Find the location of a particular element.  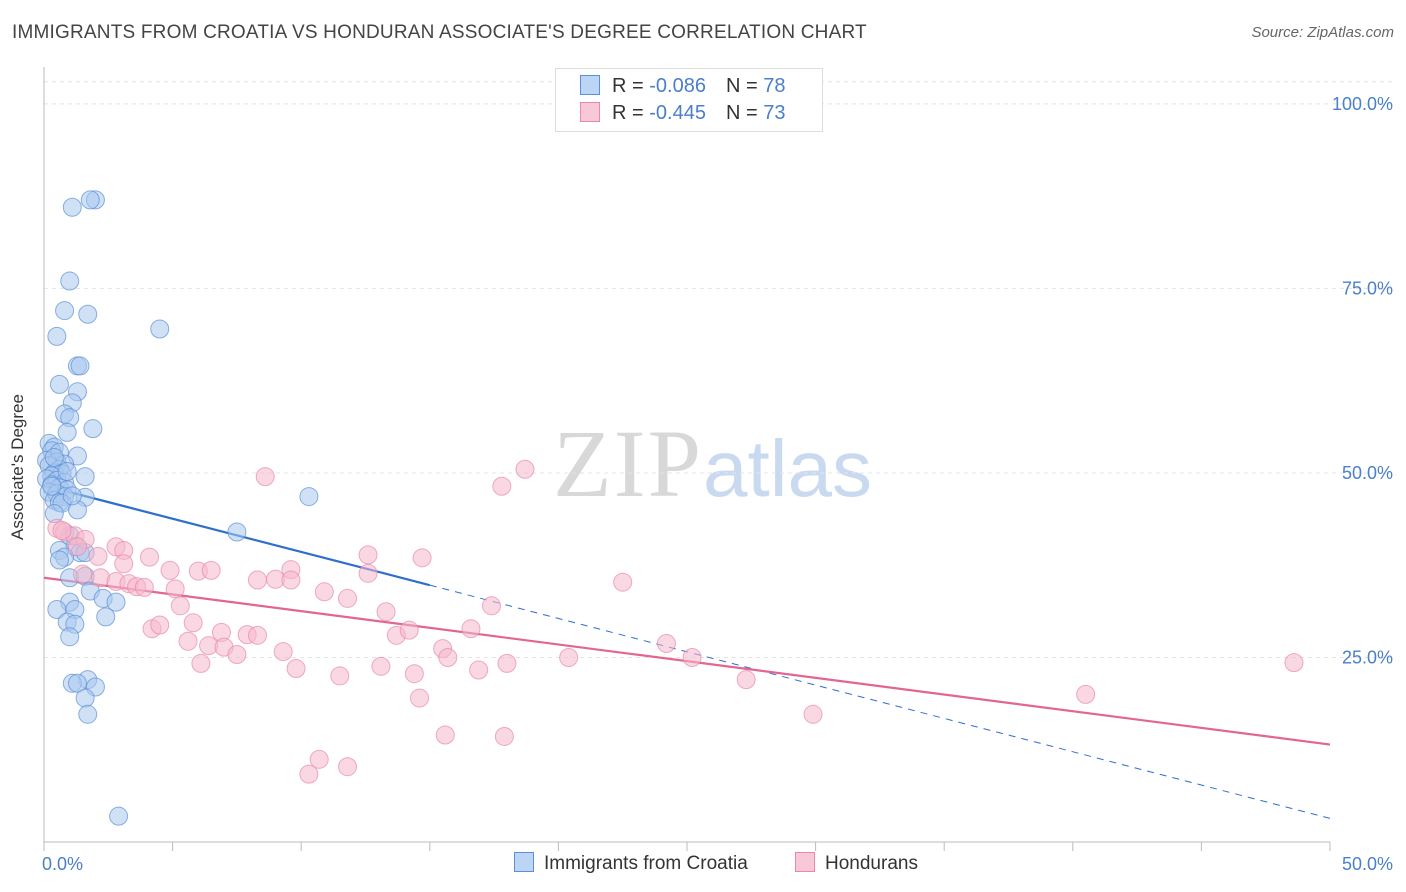

y-tick-label: 75.0% is located at coordinates (1367, 288).